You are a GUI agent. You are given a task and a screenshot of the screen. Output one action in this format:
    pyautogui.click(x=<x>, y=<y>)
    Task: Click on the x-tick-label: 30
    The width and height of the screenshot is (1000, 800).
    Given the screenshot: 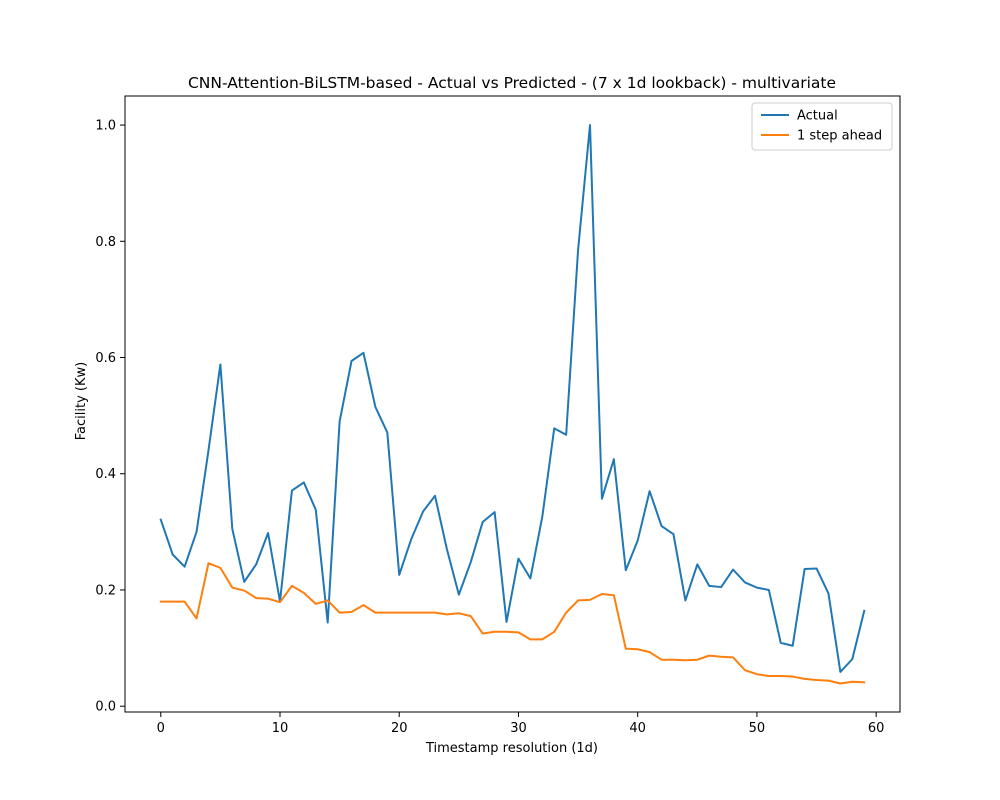 What is the action you would take?
    pyautogui.click(x=518, y=728)
    